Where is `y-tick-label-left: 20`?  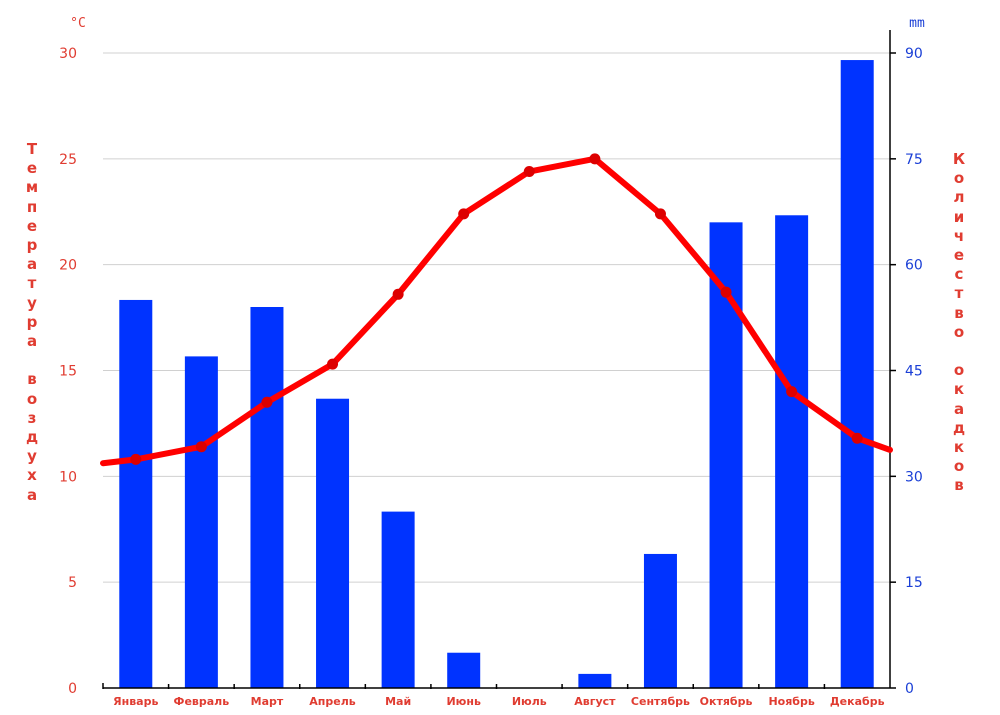 y-tick-label-left: 20 is located at coordinates (68, 266).